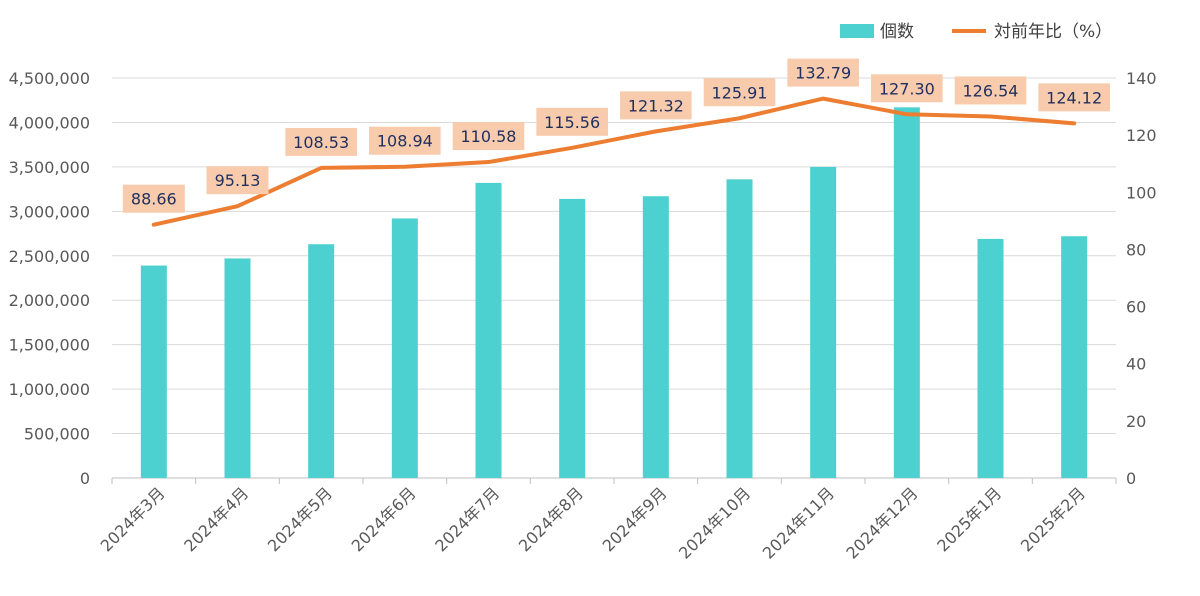 This screenshot has height=596, width=1200. What do you see at coordinates (49, 122) in the screenshot?
I see `y-left-tick-label: 4,000,000` at bounding box center [49, 122].